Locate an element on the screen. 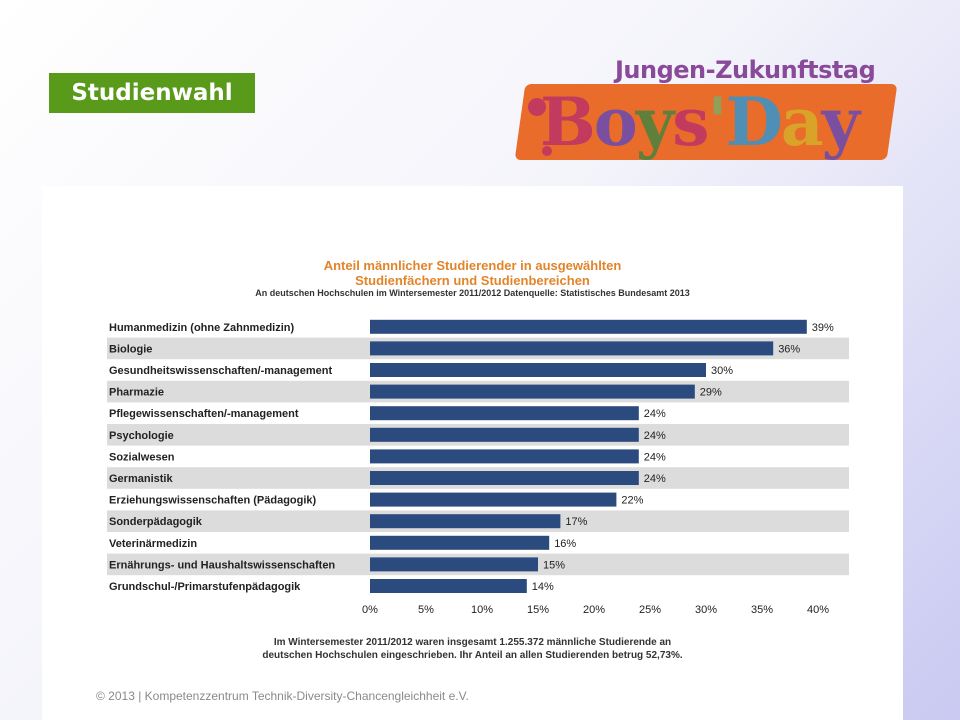  category-label: Humanmedizin (ohne Zahnmedizin) is located at coordinates (202, 328).